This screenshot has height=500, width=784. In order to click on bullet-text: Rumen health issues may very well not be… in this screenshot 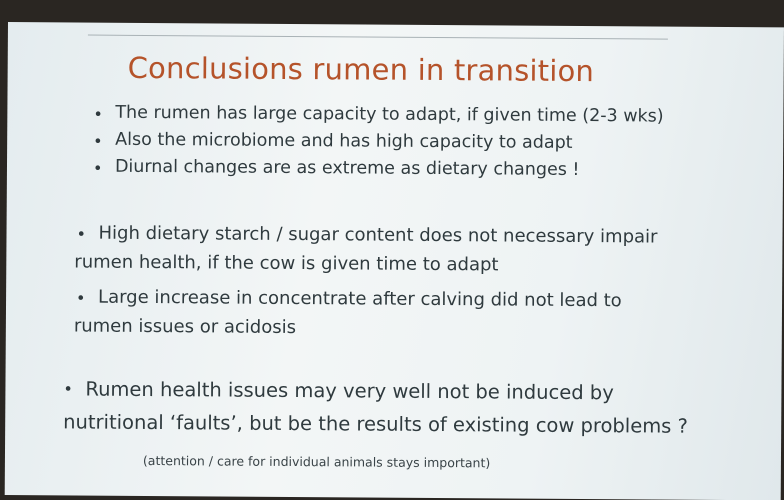, I will do `click(349, 391)`.